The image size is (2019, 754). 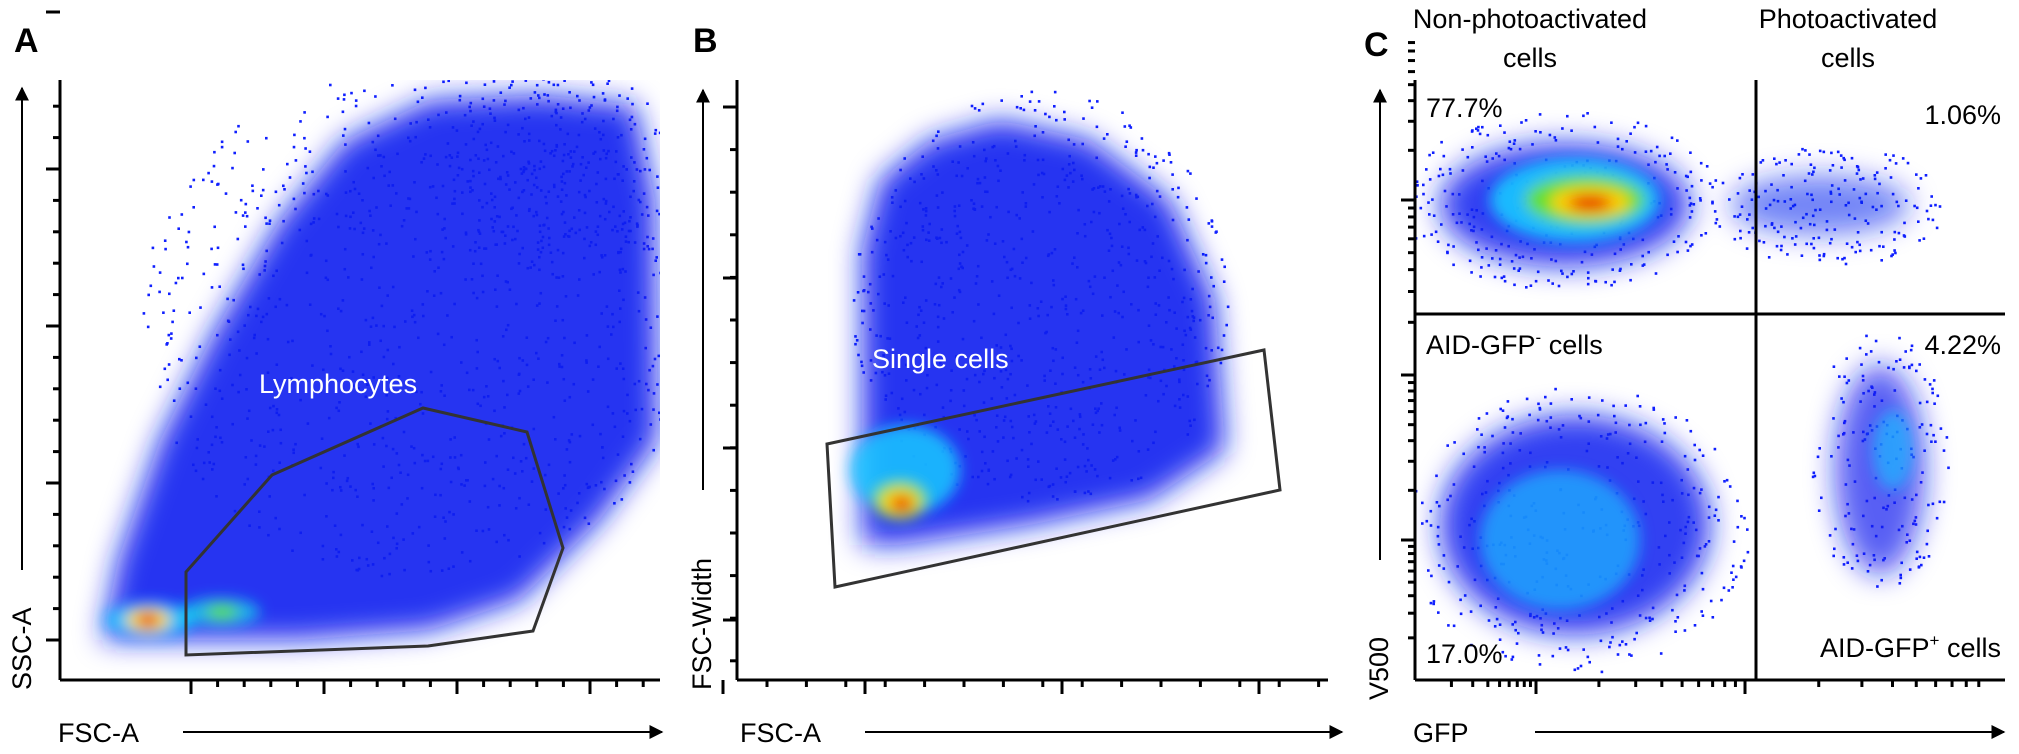 What do you see at coordinates (1441, 733) in the screenshot?
I see `panel-c-x-label: GFP` at bounding box center [1441, 733].